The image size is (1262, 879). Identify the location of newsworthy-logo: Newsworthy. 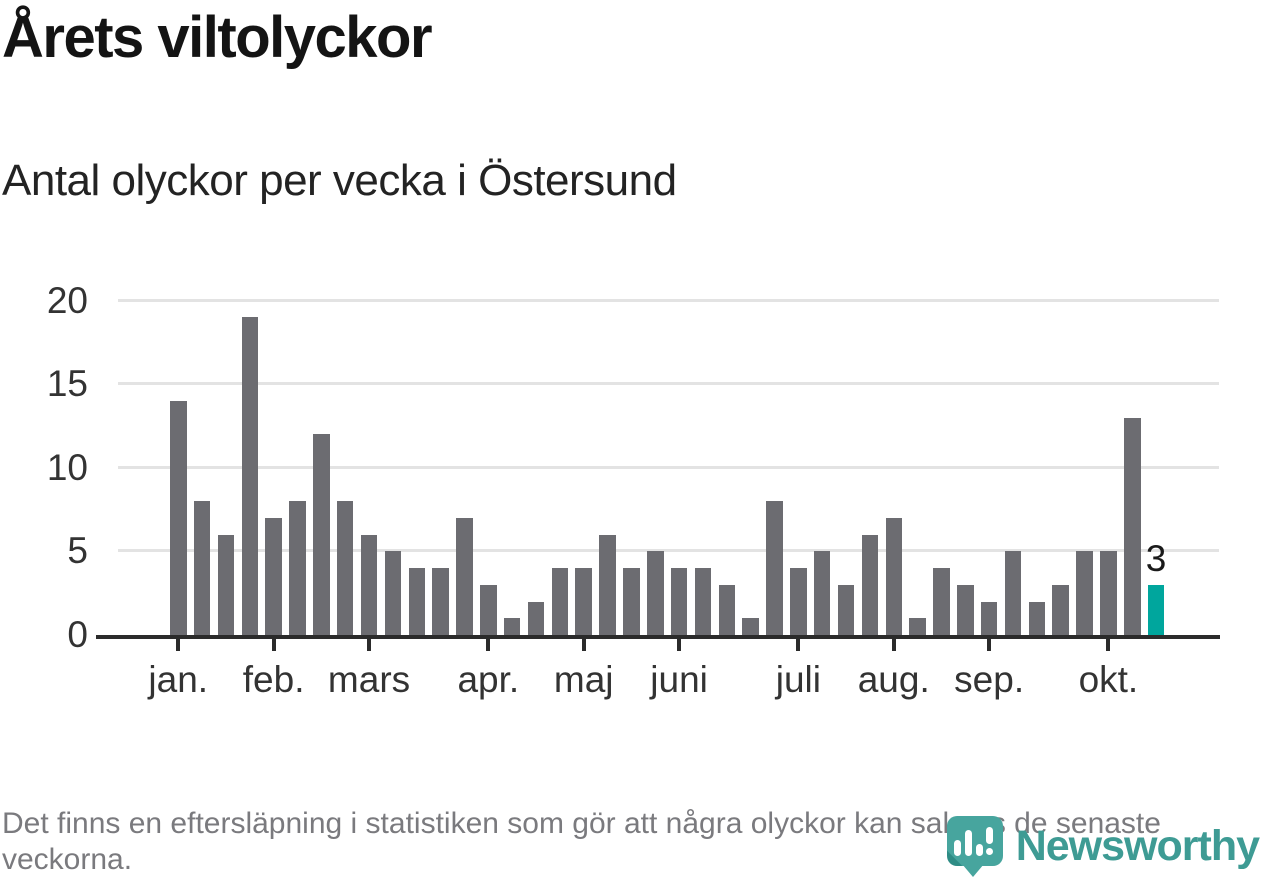
(1103, 846).